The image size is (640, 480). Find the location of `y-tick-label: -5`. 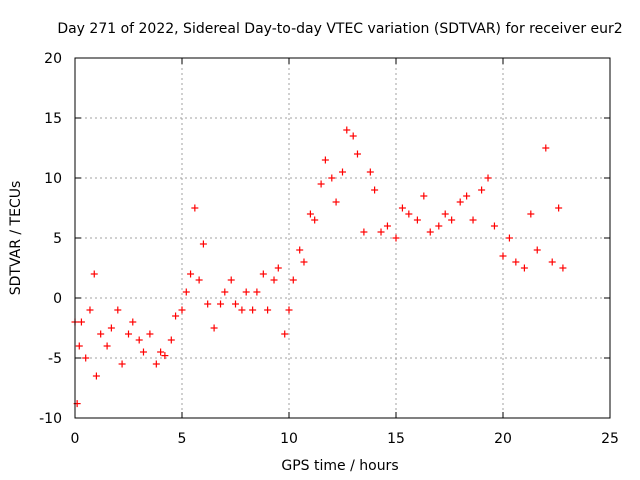

y-tick-label: -5 is located at coordinates (55, 359).